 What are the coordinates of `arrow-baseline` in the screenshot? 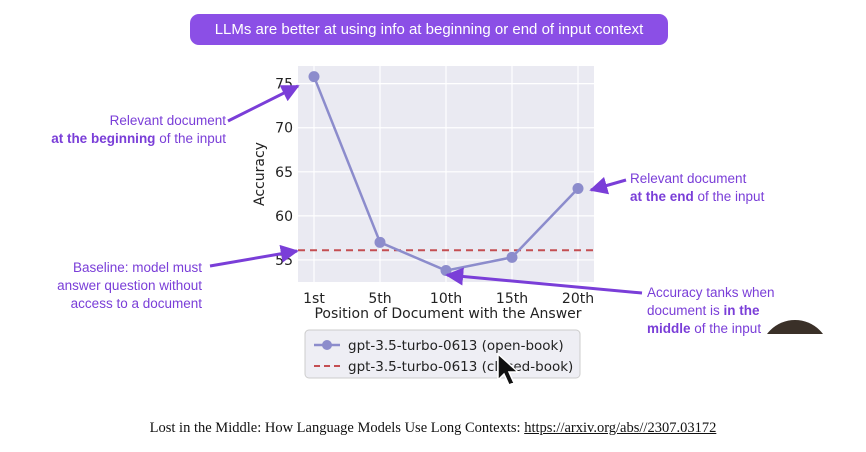 It's located at (254, 256).